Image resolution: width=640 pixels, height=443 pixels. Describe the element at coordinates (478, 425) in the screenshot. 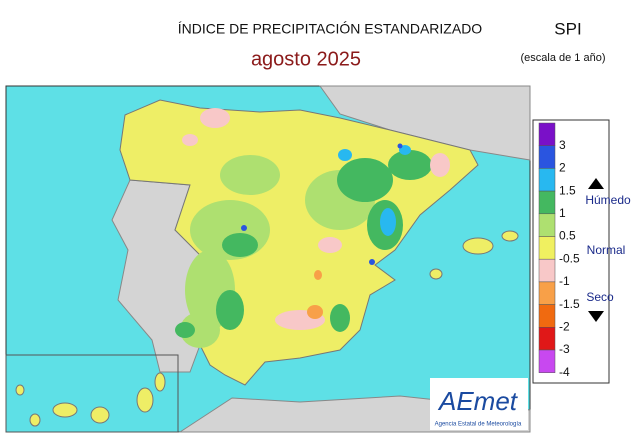

I see `logo-caption: Agencia Estatal de Meteorología` at that location.